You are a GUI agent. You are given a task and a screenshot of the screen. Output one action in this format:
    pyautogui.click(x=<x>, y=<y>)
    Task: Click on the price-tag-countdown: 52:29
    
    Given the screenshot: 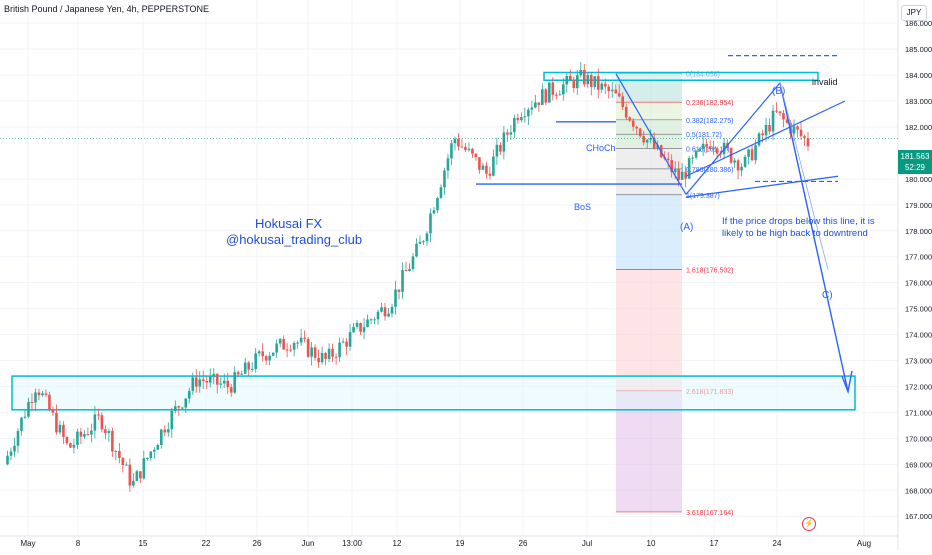 What is the action you would take?
    pyautogui.click(x=915, y=167)
    